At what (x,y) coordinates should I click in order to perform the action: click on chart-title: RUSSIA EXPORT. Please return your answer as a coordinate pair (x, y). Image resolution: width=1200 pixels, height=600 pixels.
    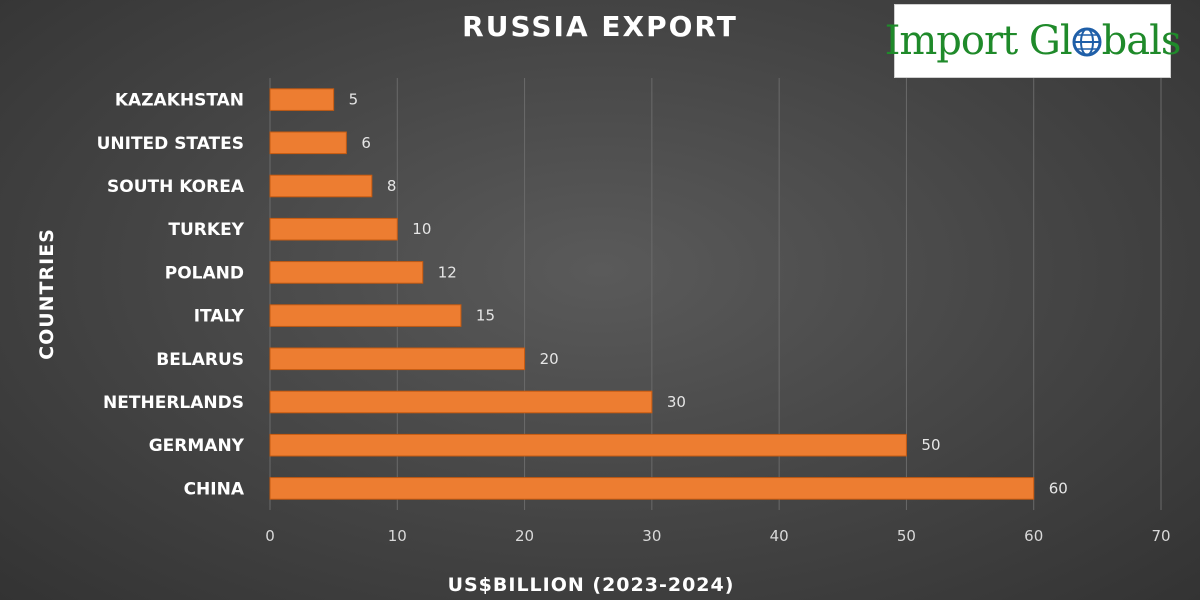
    Looking at the image, I should click on (600, 26).